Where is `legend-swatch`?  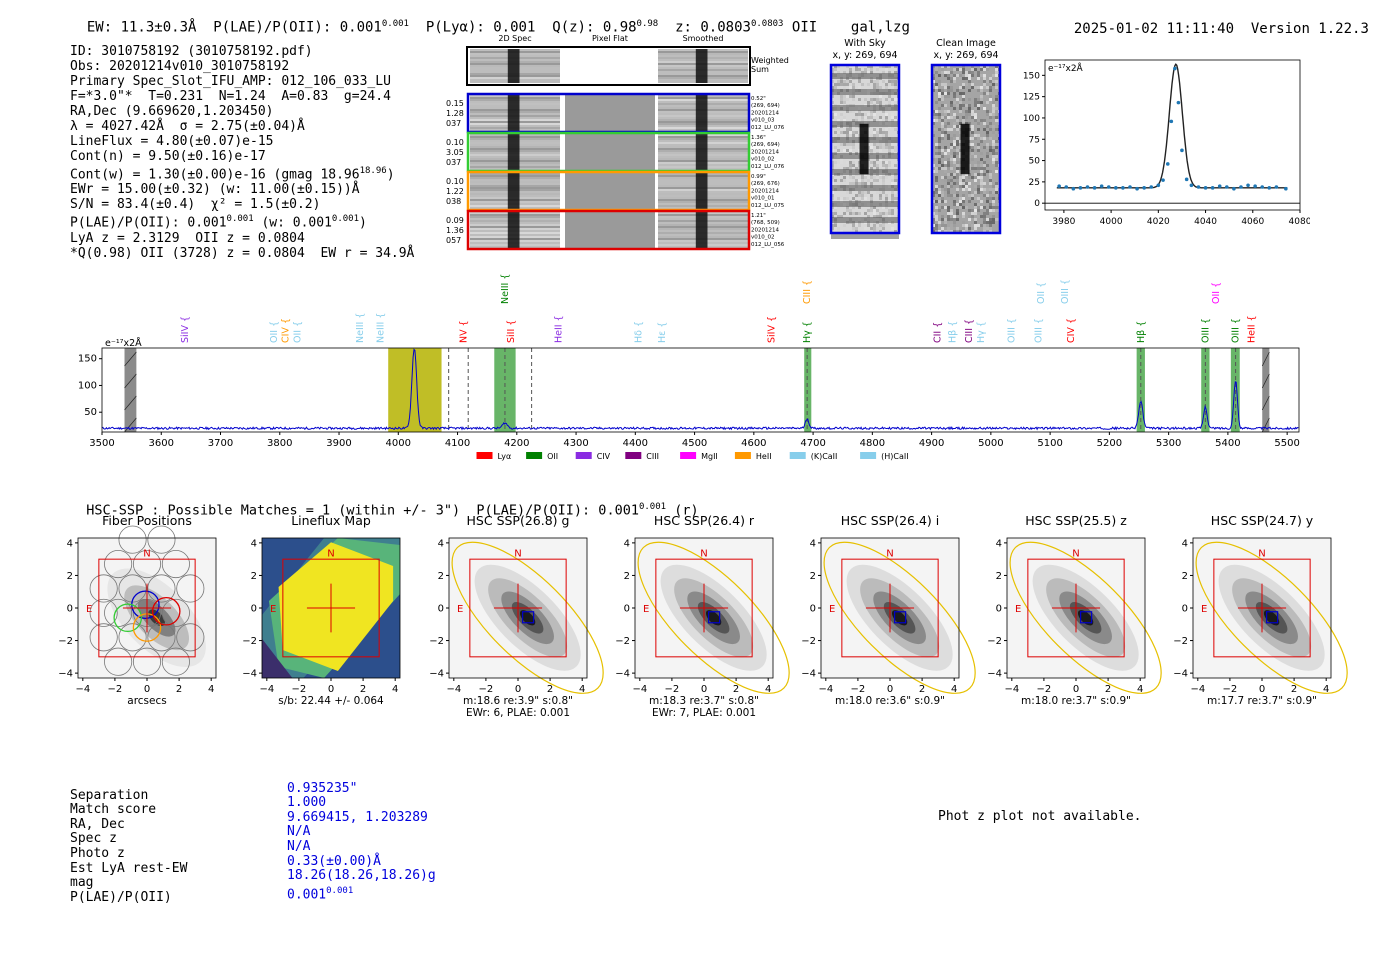 legend-swatch is located at coordinates (688, 455).